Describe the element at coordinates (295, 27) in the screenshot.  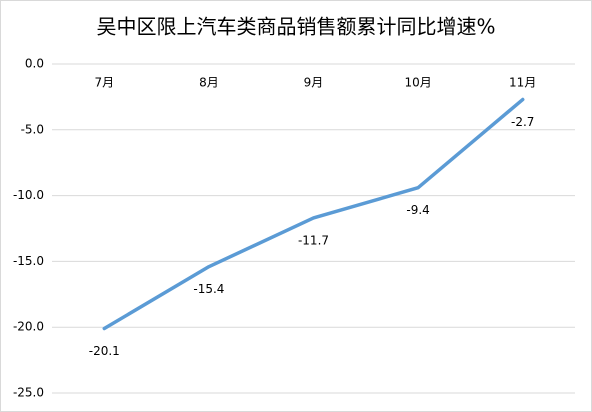
I see `chart-title: 吴中区限上汽车类商品销售额累计同比增速%` at that location.